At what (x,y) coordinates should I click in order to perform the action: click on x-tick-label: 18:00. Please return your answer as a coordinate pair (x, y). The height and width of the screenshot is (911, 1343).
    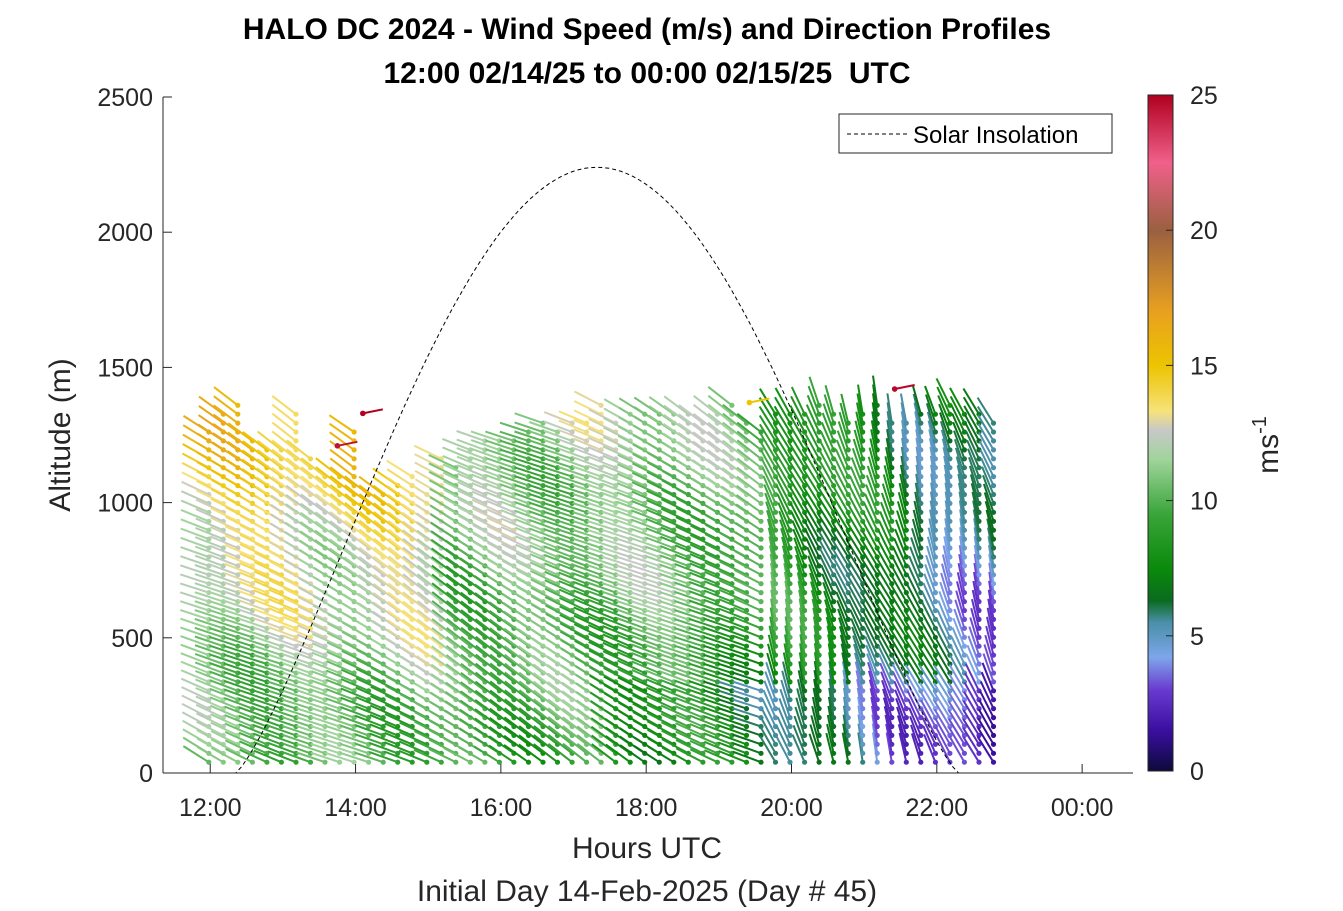
    Looking at the image, I should click on (646, 808).